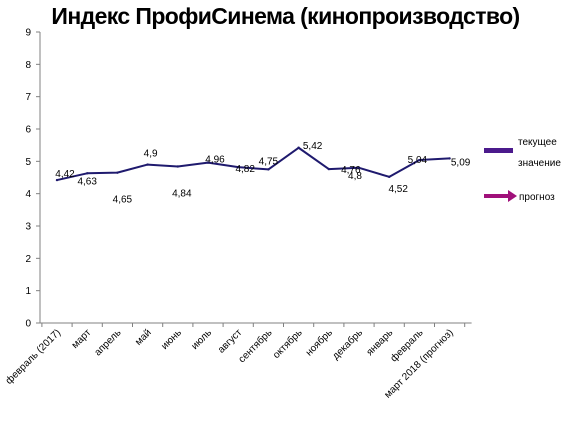 The height and width of the screenshot is (421, 571). Describe the element at coordinates (108, 342) in the screenshot. I see `x-tick-label: апрель` at that location.